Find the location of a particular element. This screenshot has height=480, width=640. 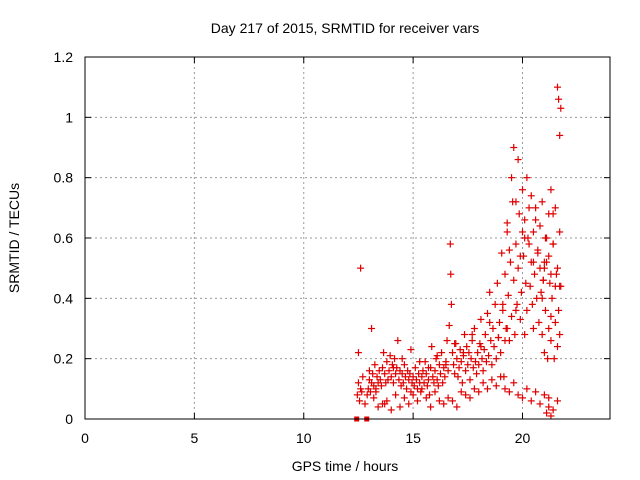

y-axis-label: SRMTID / TECUs is located at coordinates (14, 238).